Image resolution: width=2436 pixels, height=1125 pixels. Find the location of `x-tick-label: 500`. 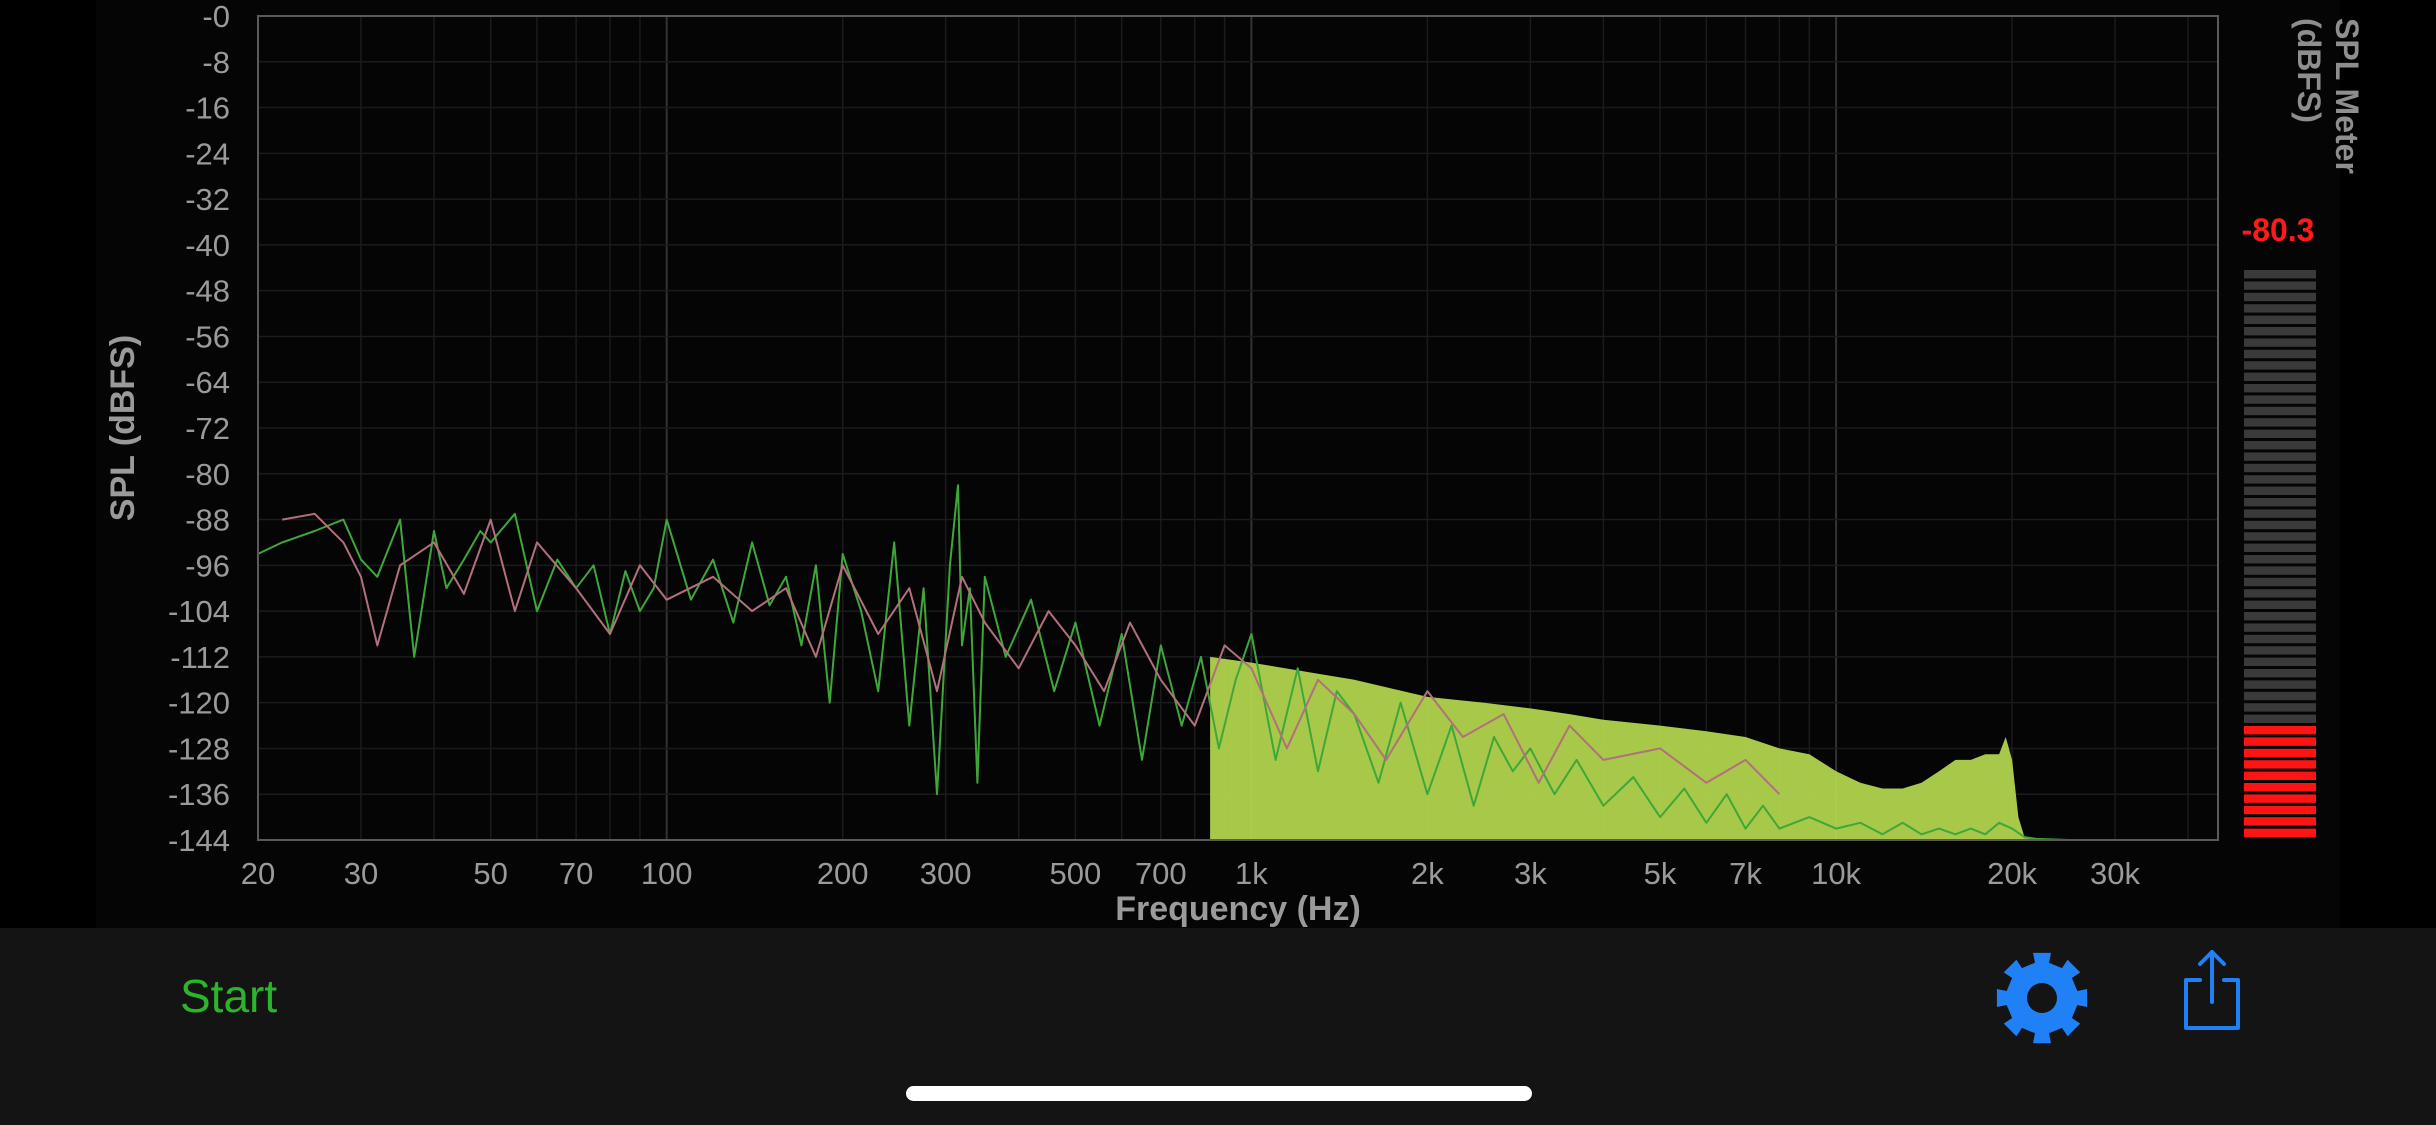

x-tick-label: 500 is located at coordinates (1075, 873).